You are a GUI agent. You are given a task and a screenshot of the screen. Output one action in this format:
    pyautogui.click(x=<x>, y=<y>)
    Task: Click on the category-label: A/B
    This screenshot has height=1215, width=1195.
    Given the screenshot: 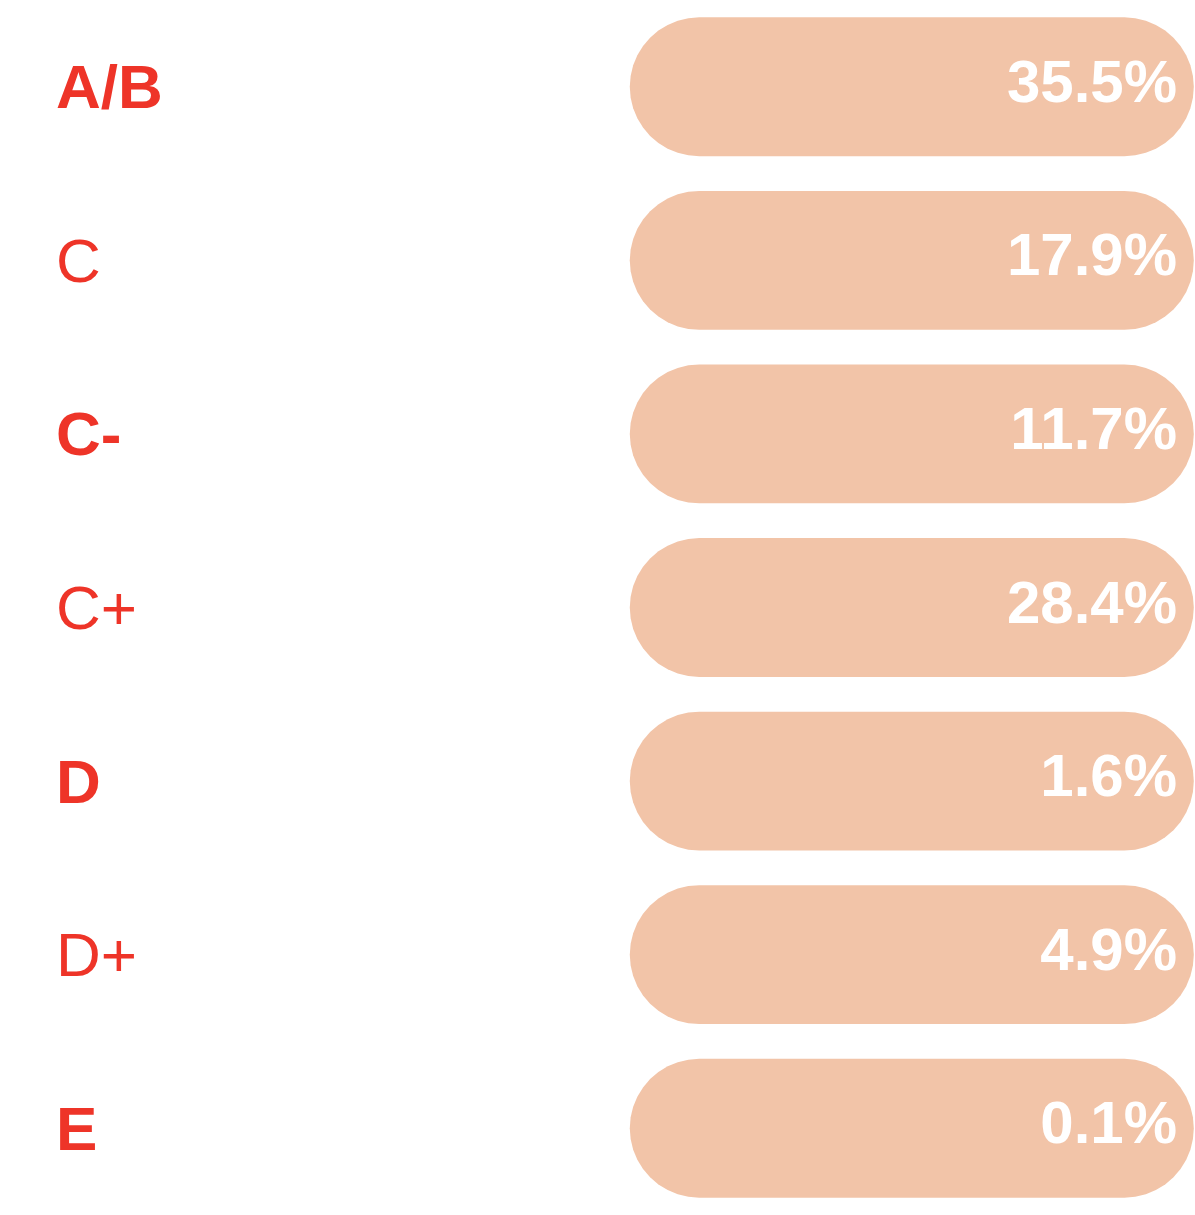 What is the action you would take?
    pyautogui.click(x=109, y=86)
    